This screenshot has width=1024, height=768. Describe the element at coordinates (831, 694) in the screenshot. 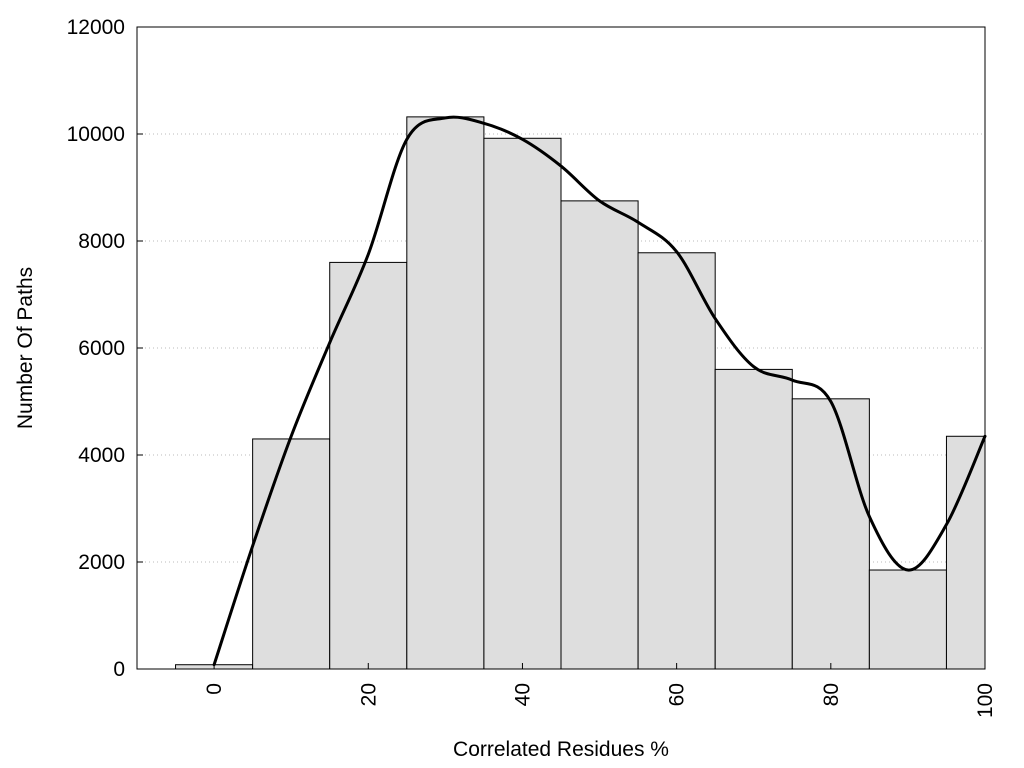

I see `x-tick-label: 80` at that location.